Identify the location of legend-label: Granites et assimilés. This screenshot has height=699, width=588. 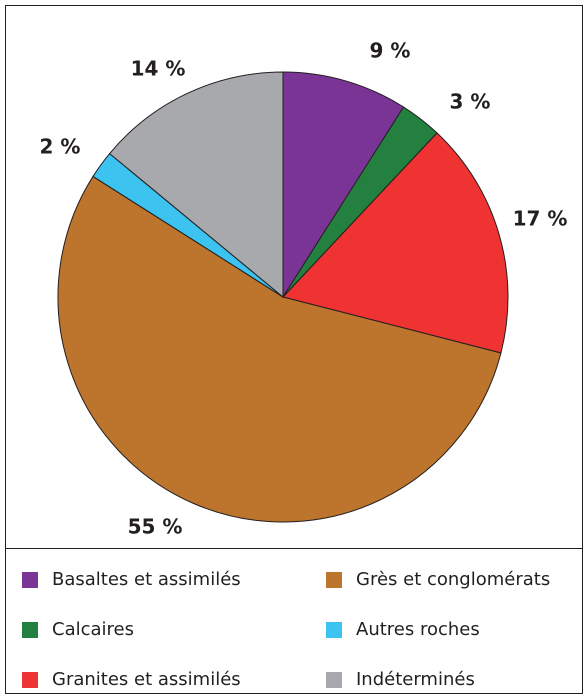
(146, 679).